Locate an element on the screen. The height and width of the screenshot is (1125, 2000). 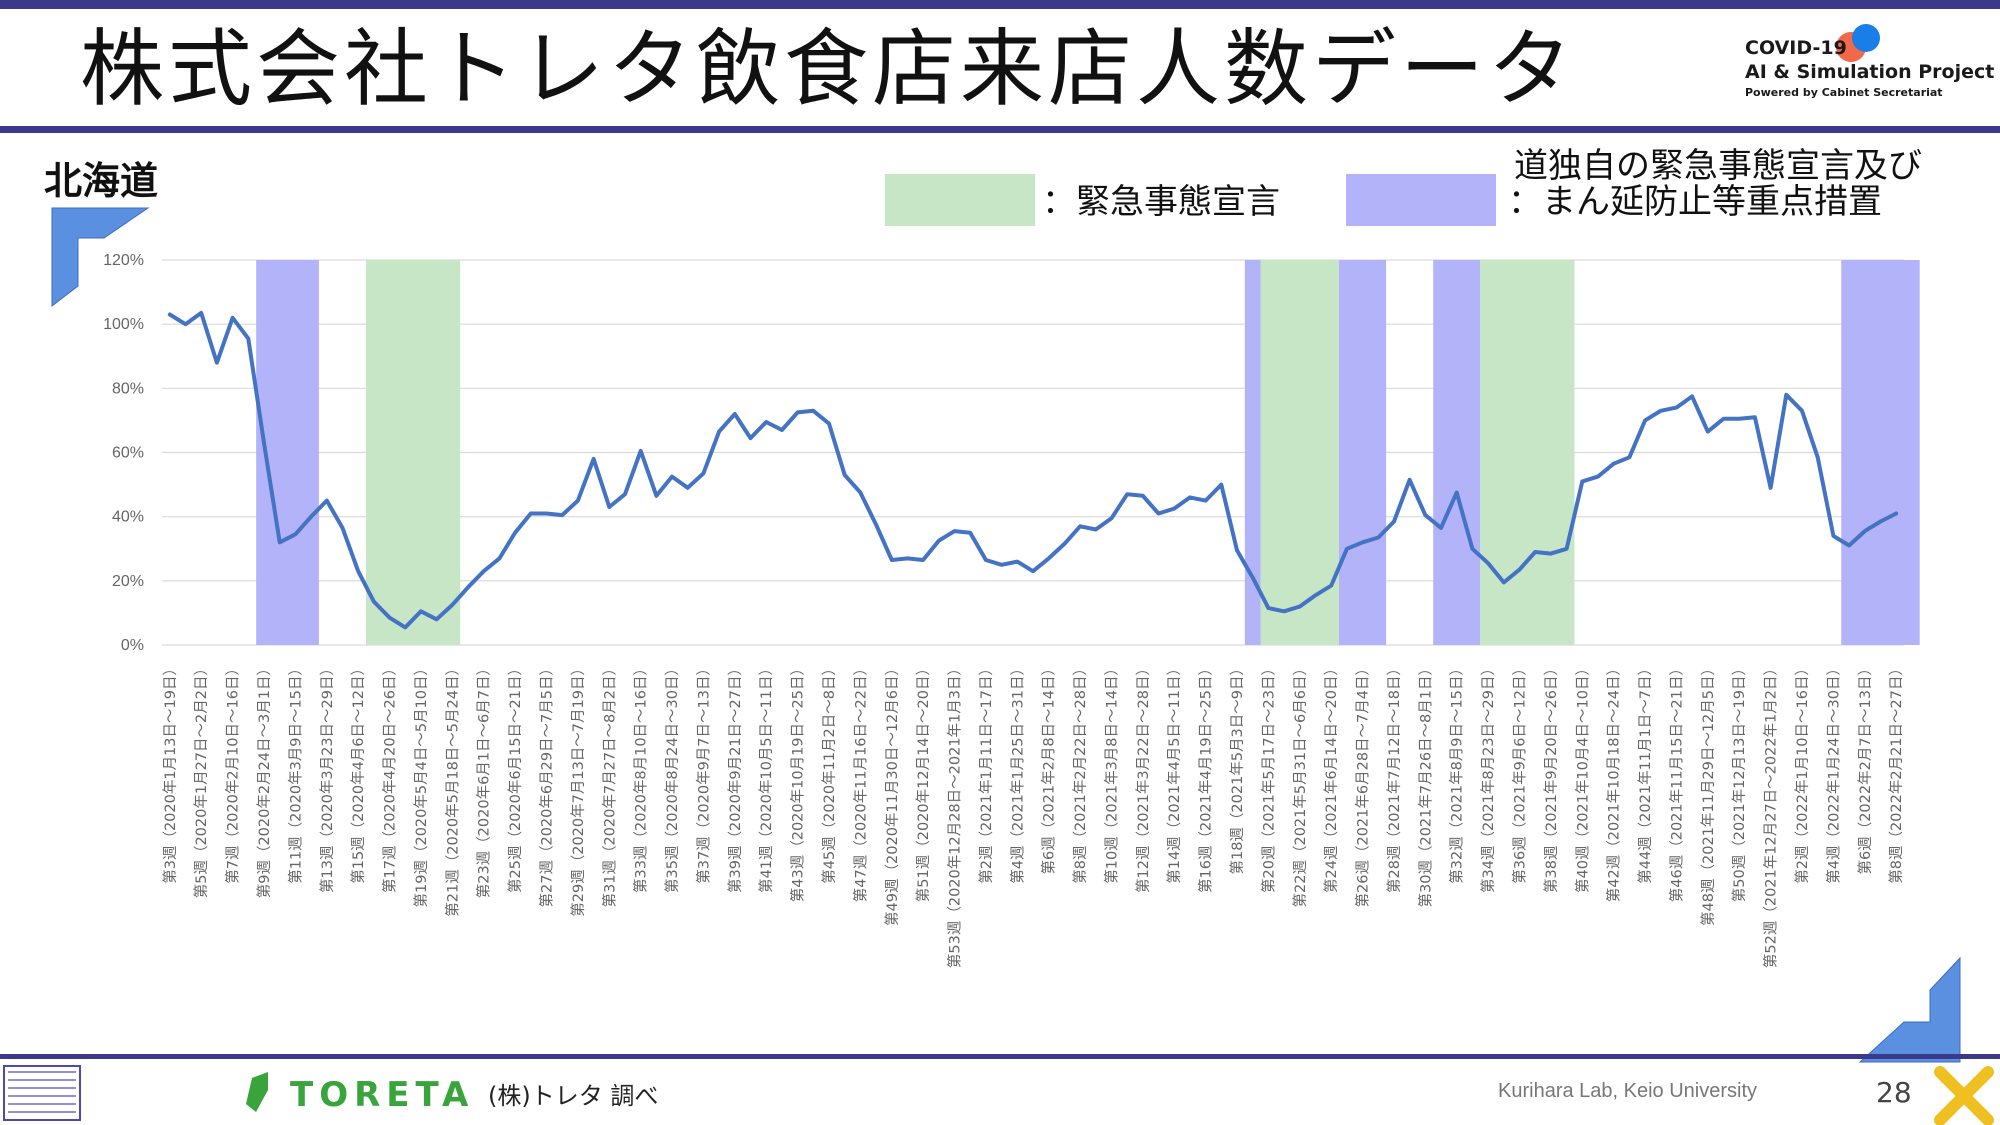
x-tick-label: 第12週（2021年3月22日～28日） is located at coordinates (1143, 777).